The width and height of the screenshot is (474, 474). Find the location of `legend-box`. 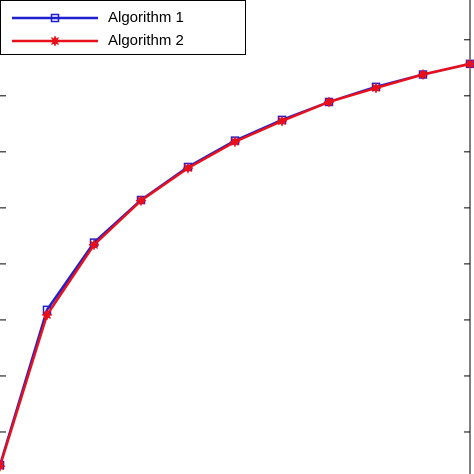

legend-box is located at coordinates (123, 27).